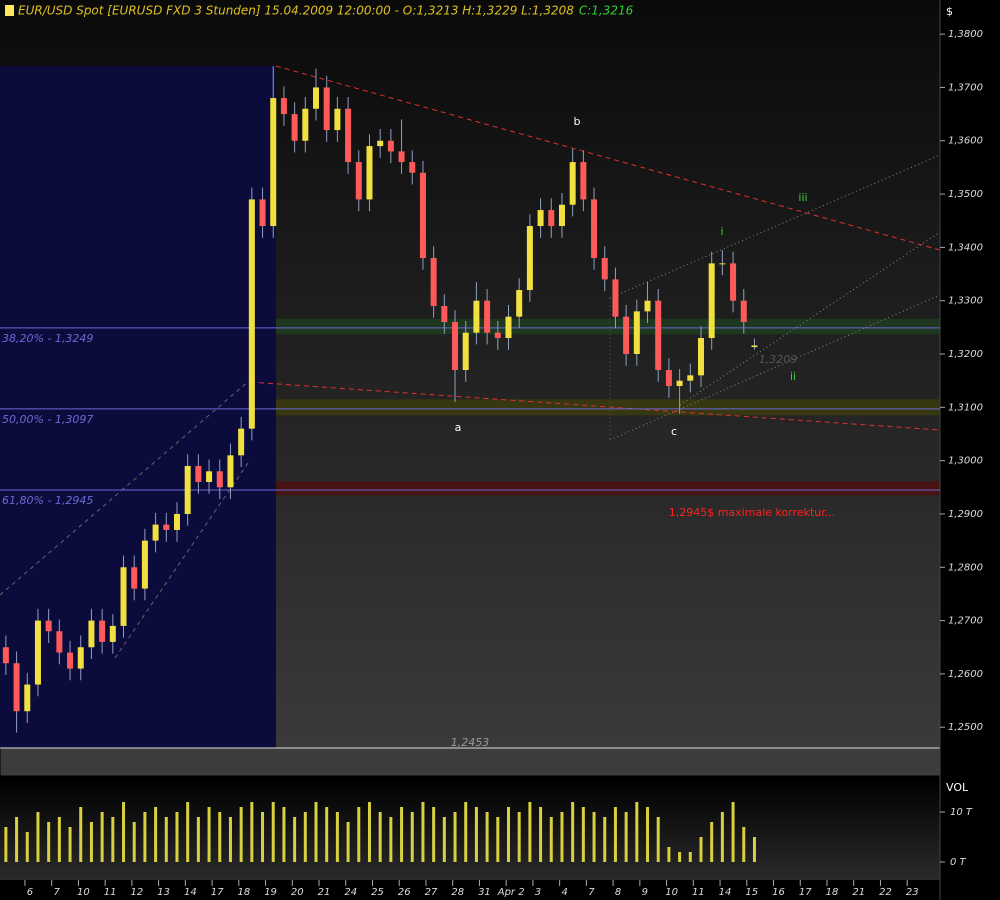  I want to click on y-tick-label: 1,2700, so click(965, 621).